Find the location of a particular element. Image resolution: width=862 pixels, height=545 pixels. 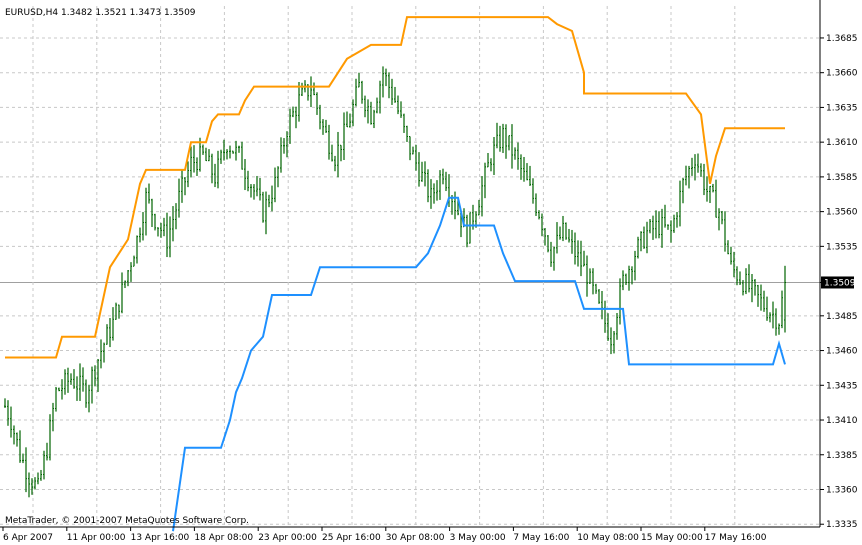

current-price-bg is located at coordinates (837, 282).